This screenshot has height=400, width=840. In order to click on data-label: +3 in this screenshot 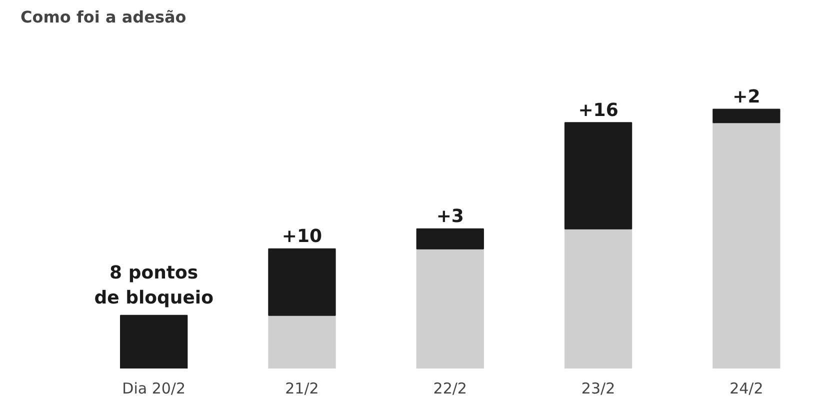, I will do `click(450, 217)`.